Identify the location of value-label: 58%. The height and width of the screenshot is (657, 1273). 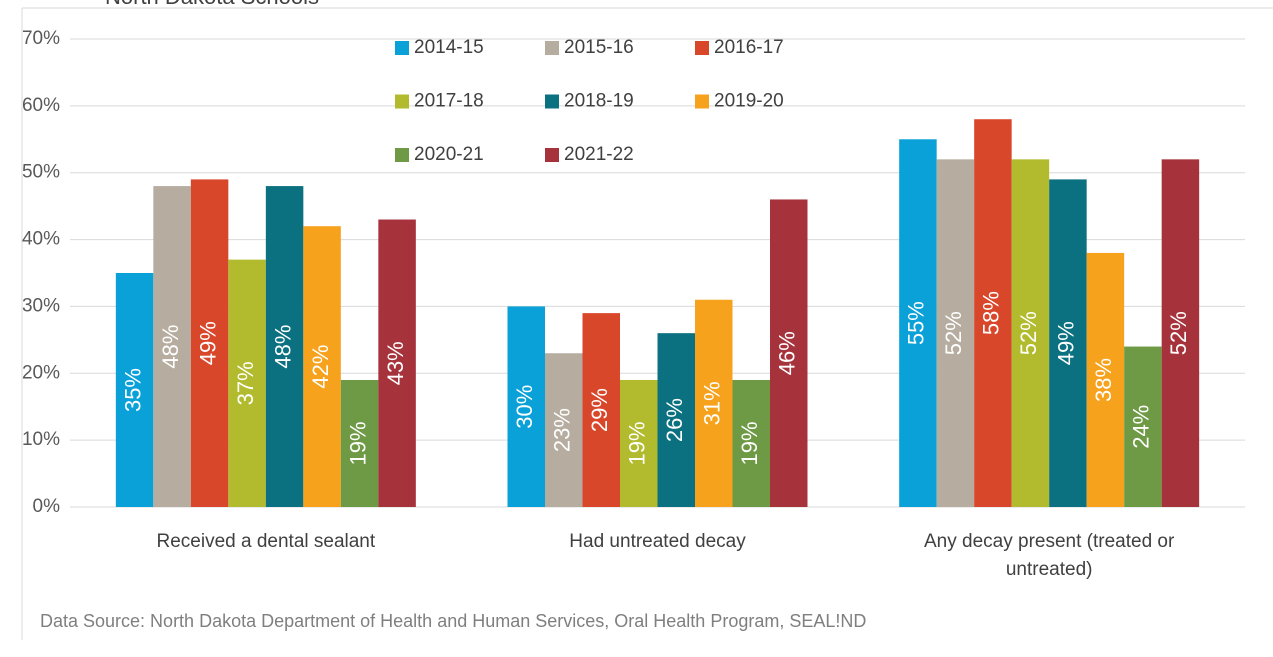
(991, 313).